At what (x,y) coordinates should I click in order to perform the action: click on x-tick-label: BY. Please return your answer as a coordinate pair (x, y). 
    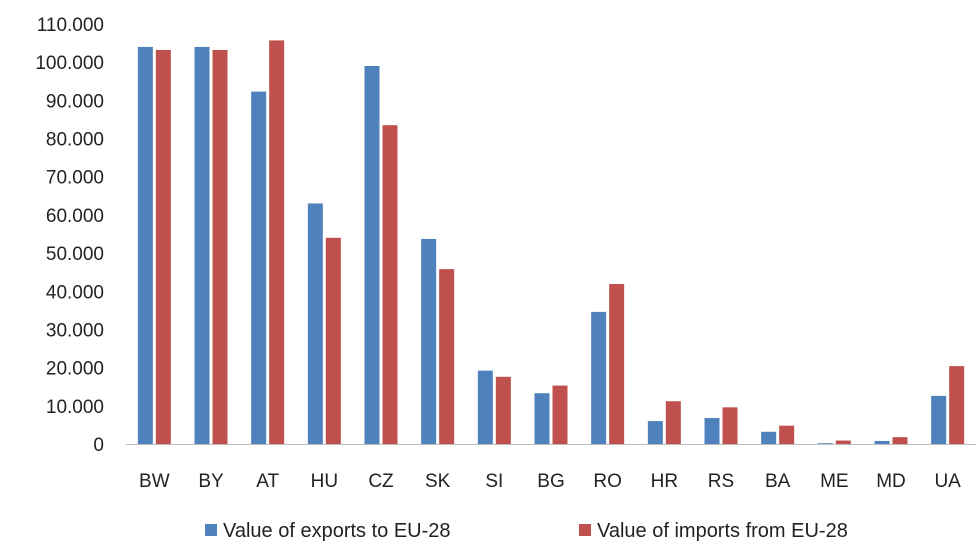
    Looking at the image, I should click on (211, 481).